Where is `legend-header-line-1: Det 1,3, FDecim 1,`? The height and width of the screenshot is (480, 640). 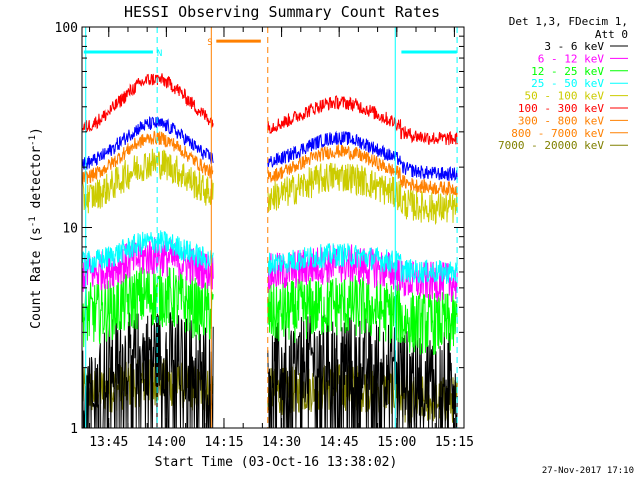
legend-header-line-1: Det 1,3, FDecim 1, is located at coordinates (568, 21).